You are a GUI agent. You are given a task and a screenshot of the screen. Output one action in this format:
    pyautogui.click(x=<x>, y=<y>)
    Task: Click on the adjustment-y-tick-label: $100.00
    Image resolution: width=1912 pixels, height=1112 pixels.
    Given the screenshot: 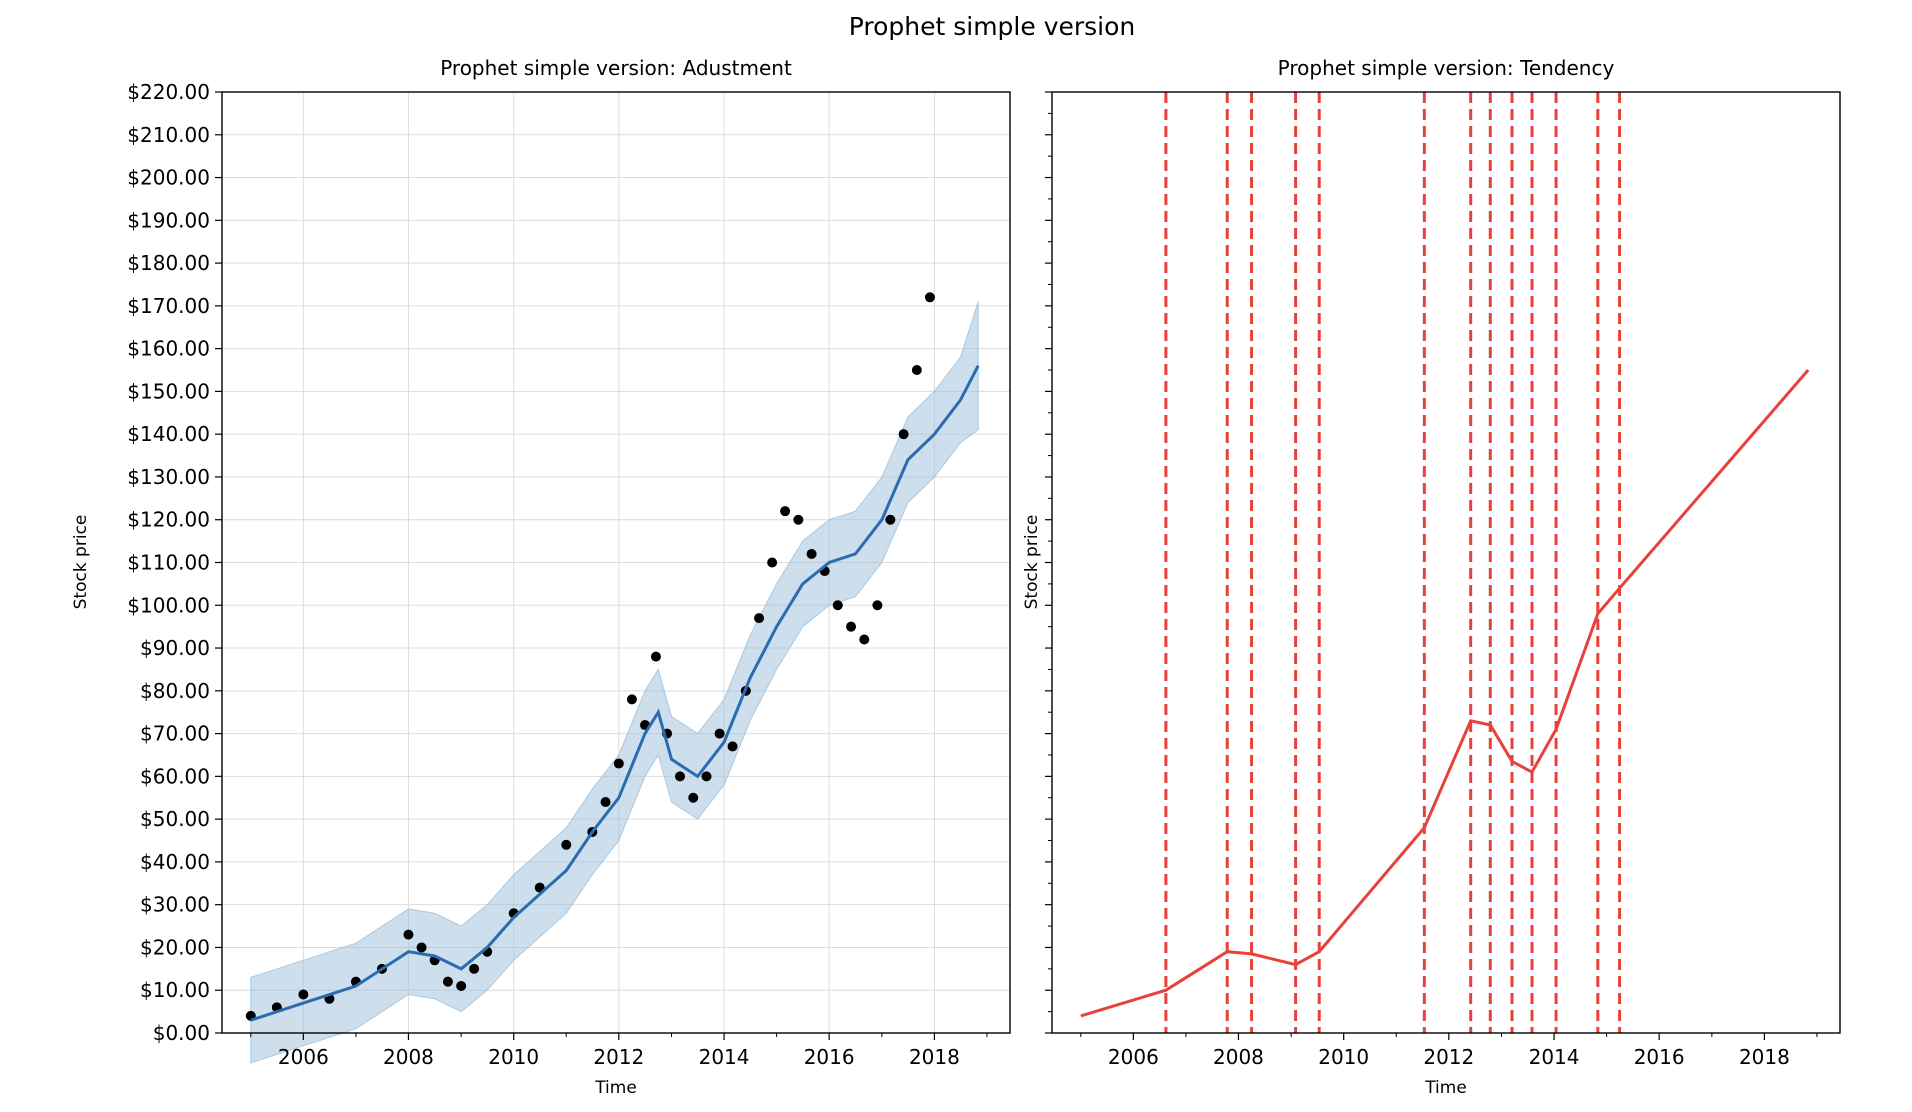 What is the action you would take?
    pyautogui.click(x=168, y=605)
    